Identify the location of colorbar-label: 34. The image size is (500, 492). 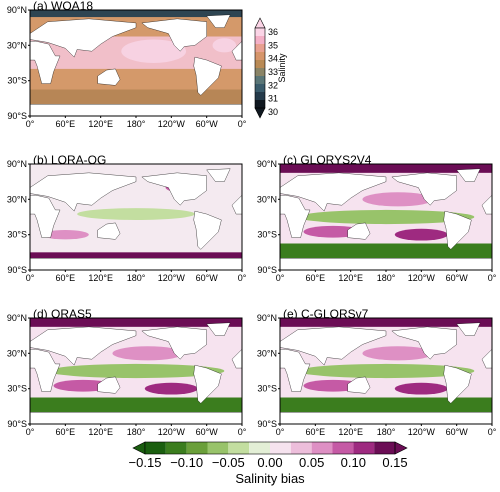
(273, 59).